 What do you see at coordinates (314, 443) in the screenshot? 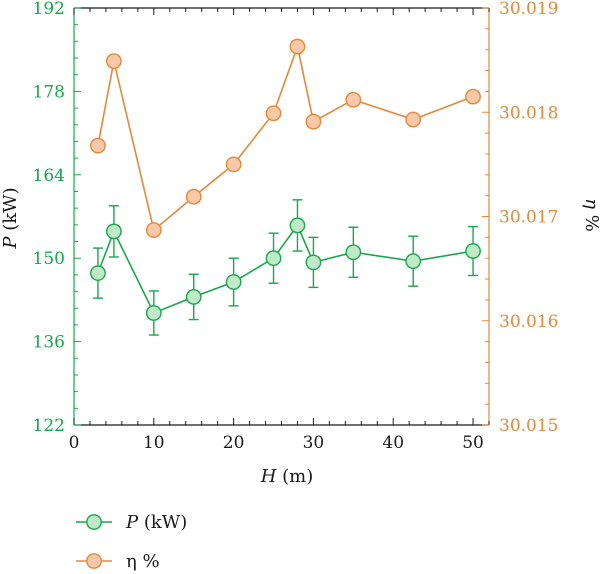
I see `x-tick-label: 30` at bounding box center [314, 443].